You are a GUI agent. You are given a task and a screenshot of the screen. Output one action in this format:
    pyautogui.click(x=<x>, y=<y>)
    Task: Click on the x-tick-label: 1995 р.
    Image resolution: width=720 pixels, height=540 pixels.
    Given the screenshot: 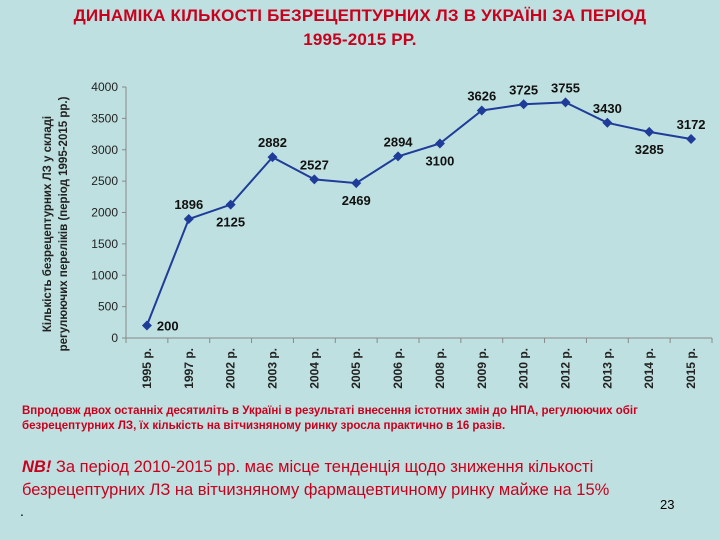 What is the action you would take?
    pyautogui.click(x=147, y=368)
    